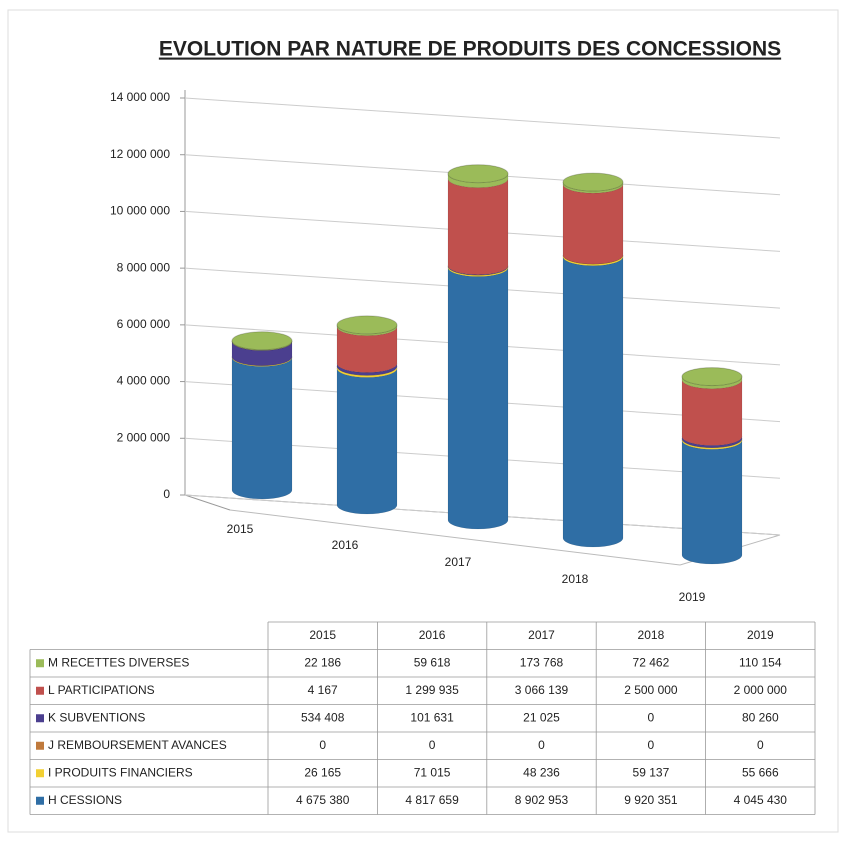  What do you see at coordinates (541, 717) in the screenshot?
I see `table-cell: 21 025` at bounding box center [541, 717].